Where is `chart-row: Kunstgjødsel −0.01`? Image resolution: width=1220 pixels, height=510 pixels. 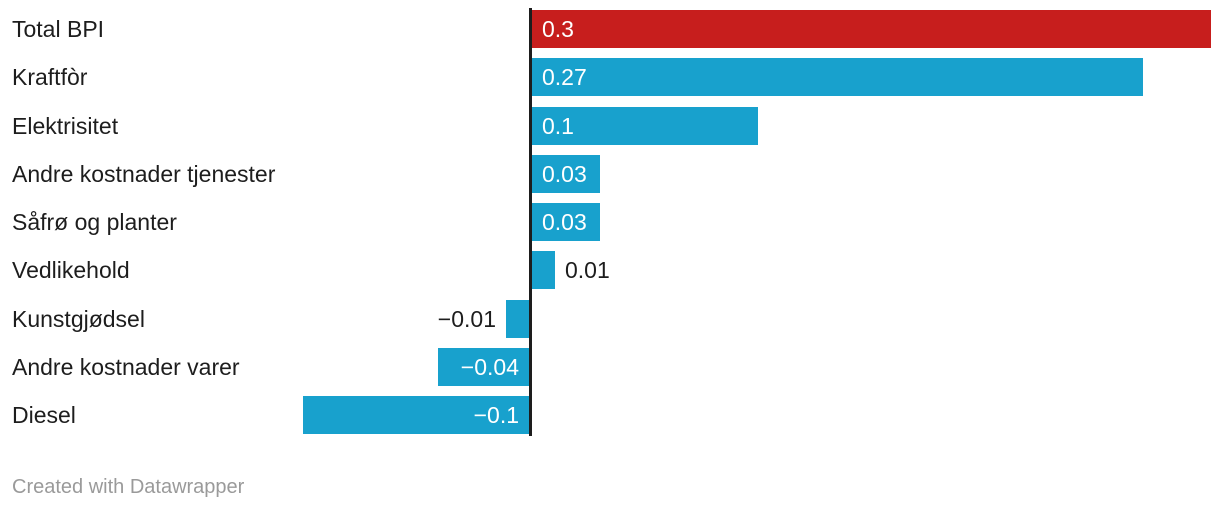
chart-row: Kunstgjødsel −0.01 is located at coordinates (610, 318).